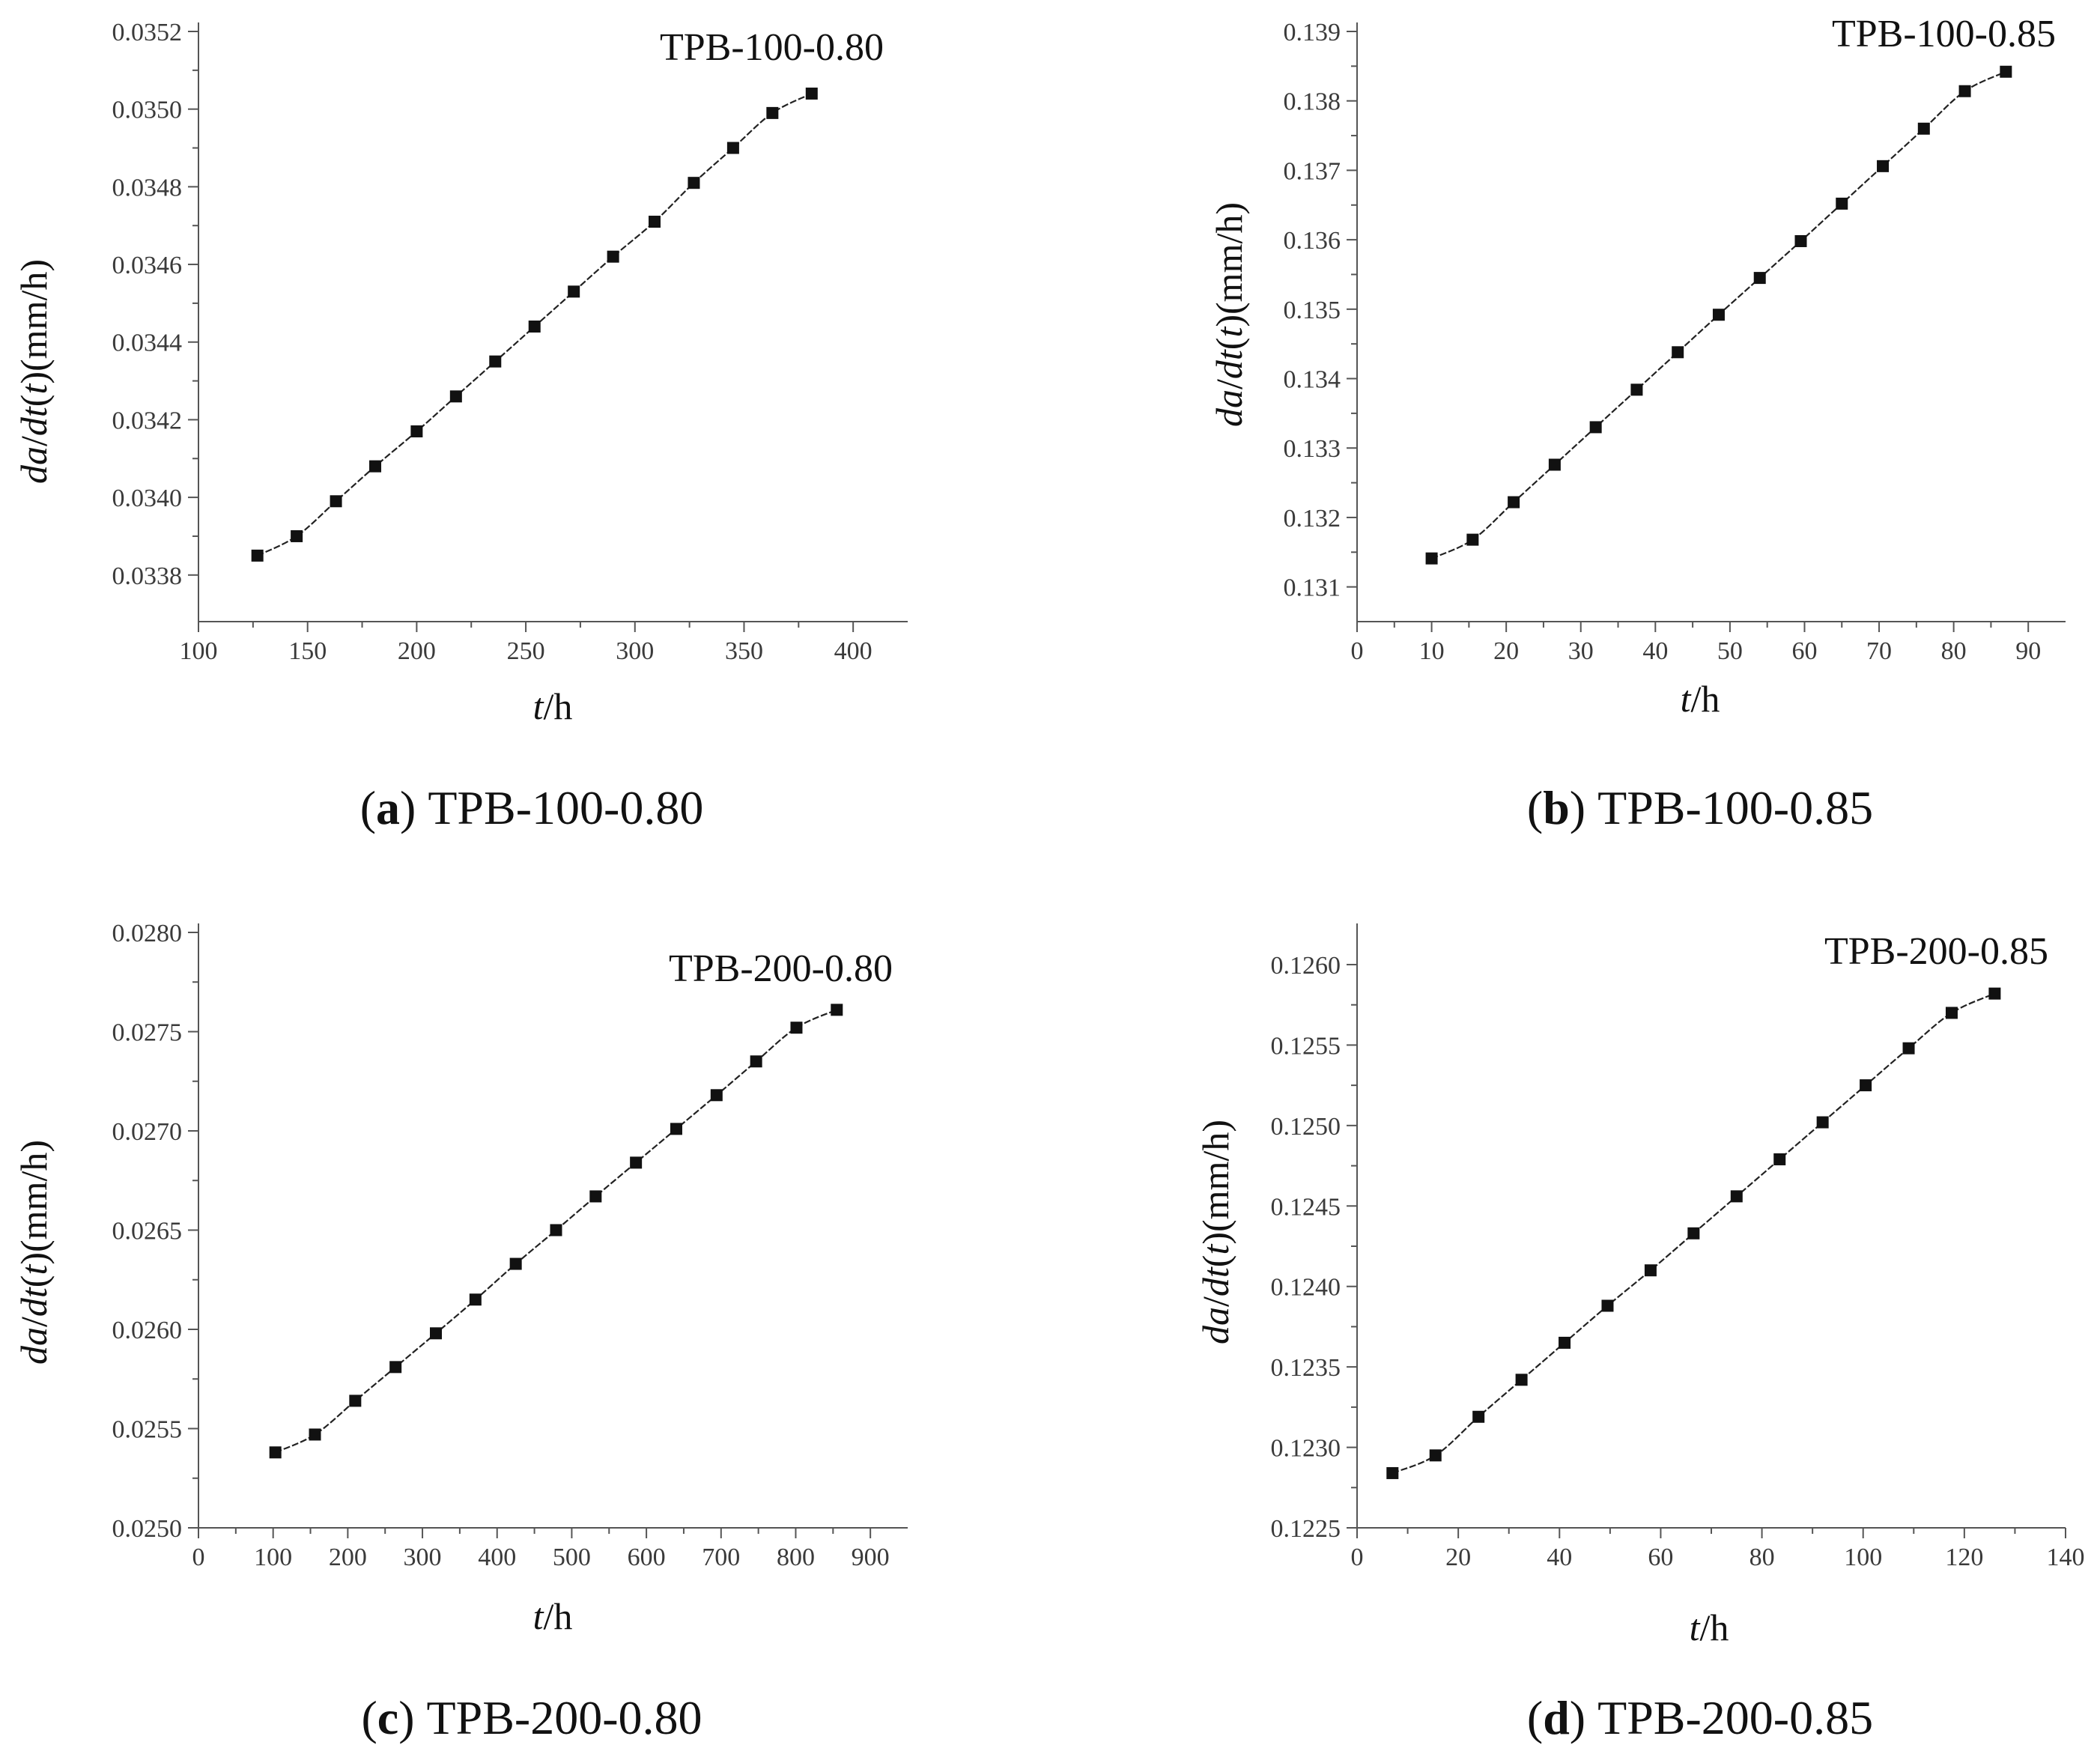 The width and height of the screenshot is (2100, 1754). What do you see at coordinates (796, 1557) in the screenshot?
I see `x-tick-label-c: 800` at bounding box center [796, 1557].